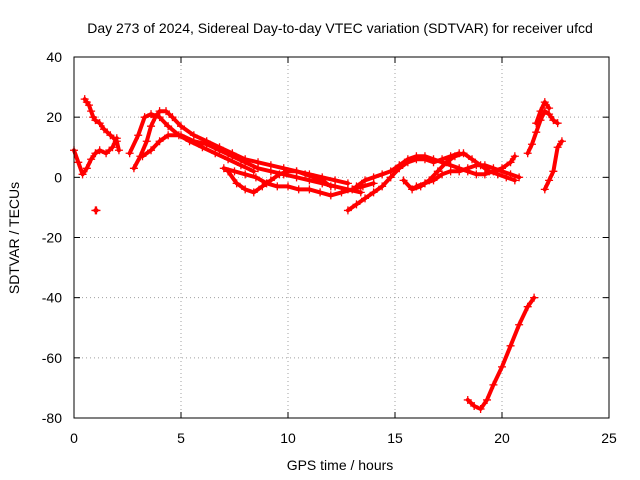 This screenshot has height=480, width=640. Describe the element at coordinates (52, 358) in the screenshot. I see `y-tick-label: -60` at that location.